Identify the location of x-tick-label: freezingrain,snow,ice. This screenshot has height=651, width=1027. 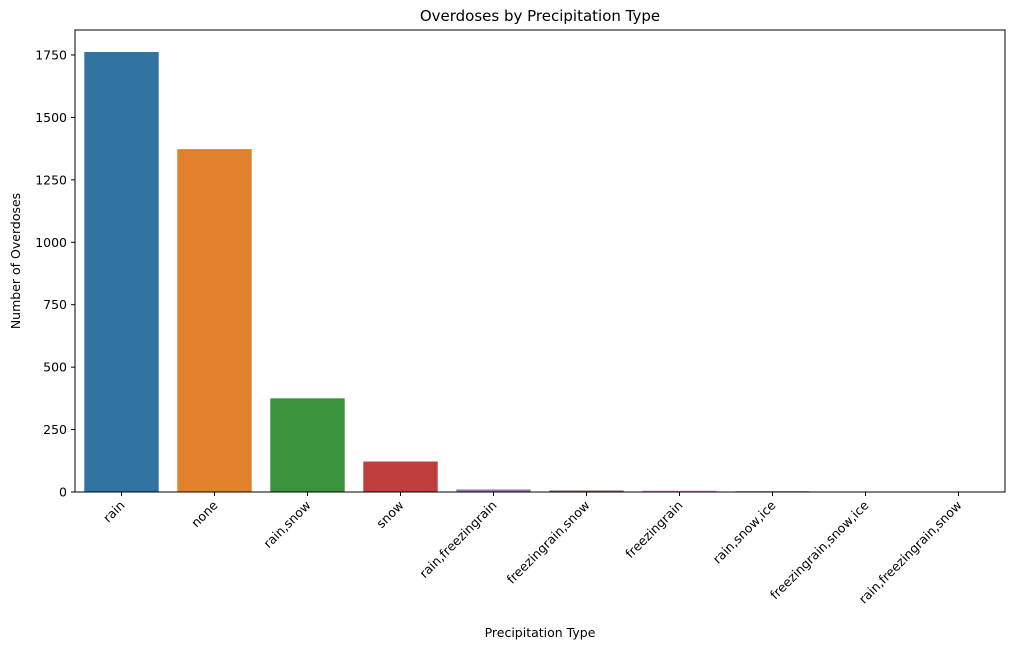
(819, 549).